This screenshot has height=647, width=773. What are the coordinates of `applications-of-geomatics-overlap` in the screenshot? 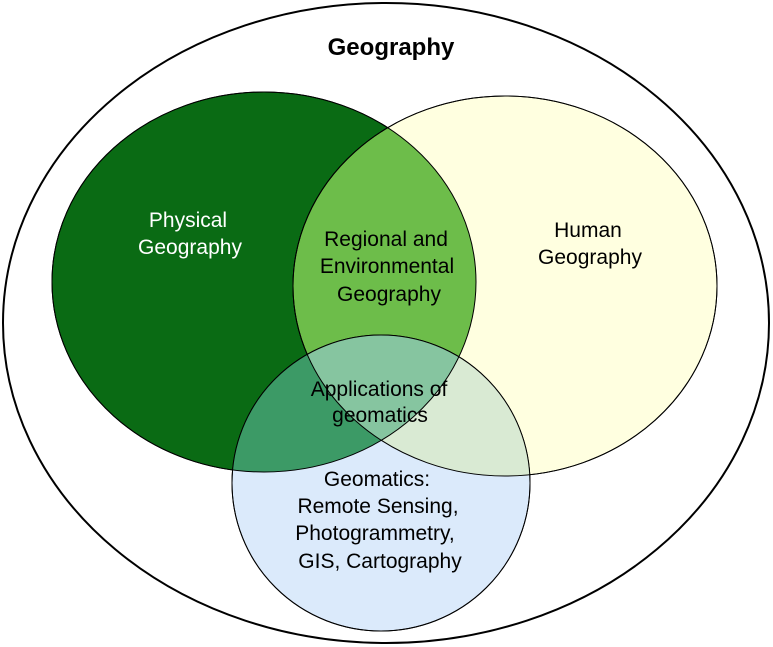 It's located at (384, 403).